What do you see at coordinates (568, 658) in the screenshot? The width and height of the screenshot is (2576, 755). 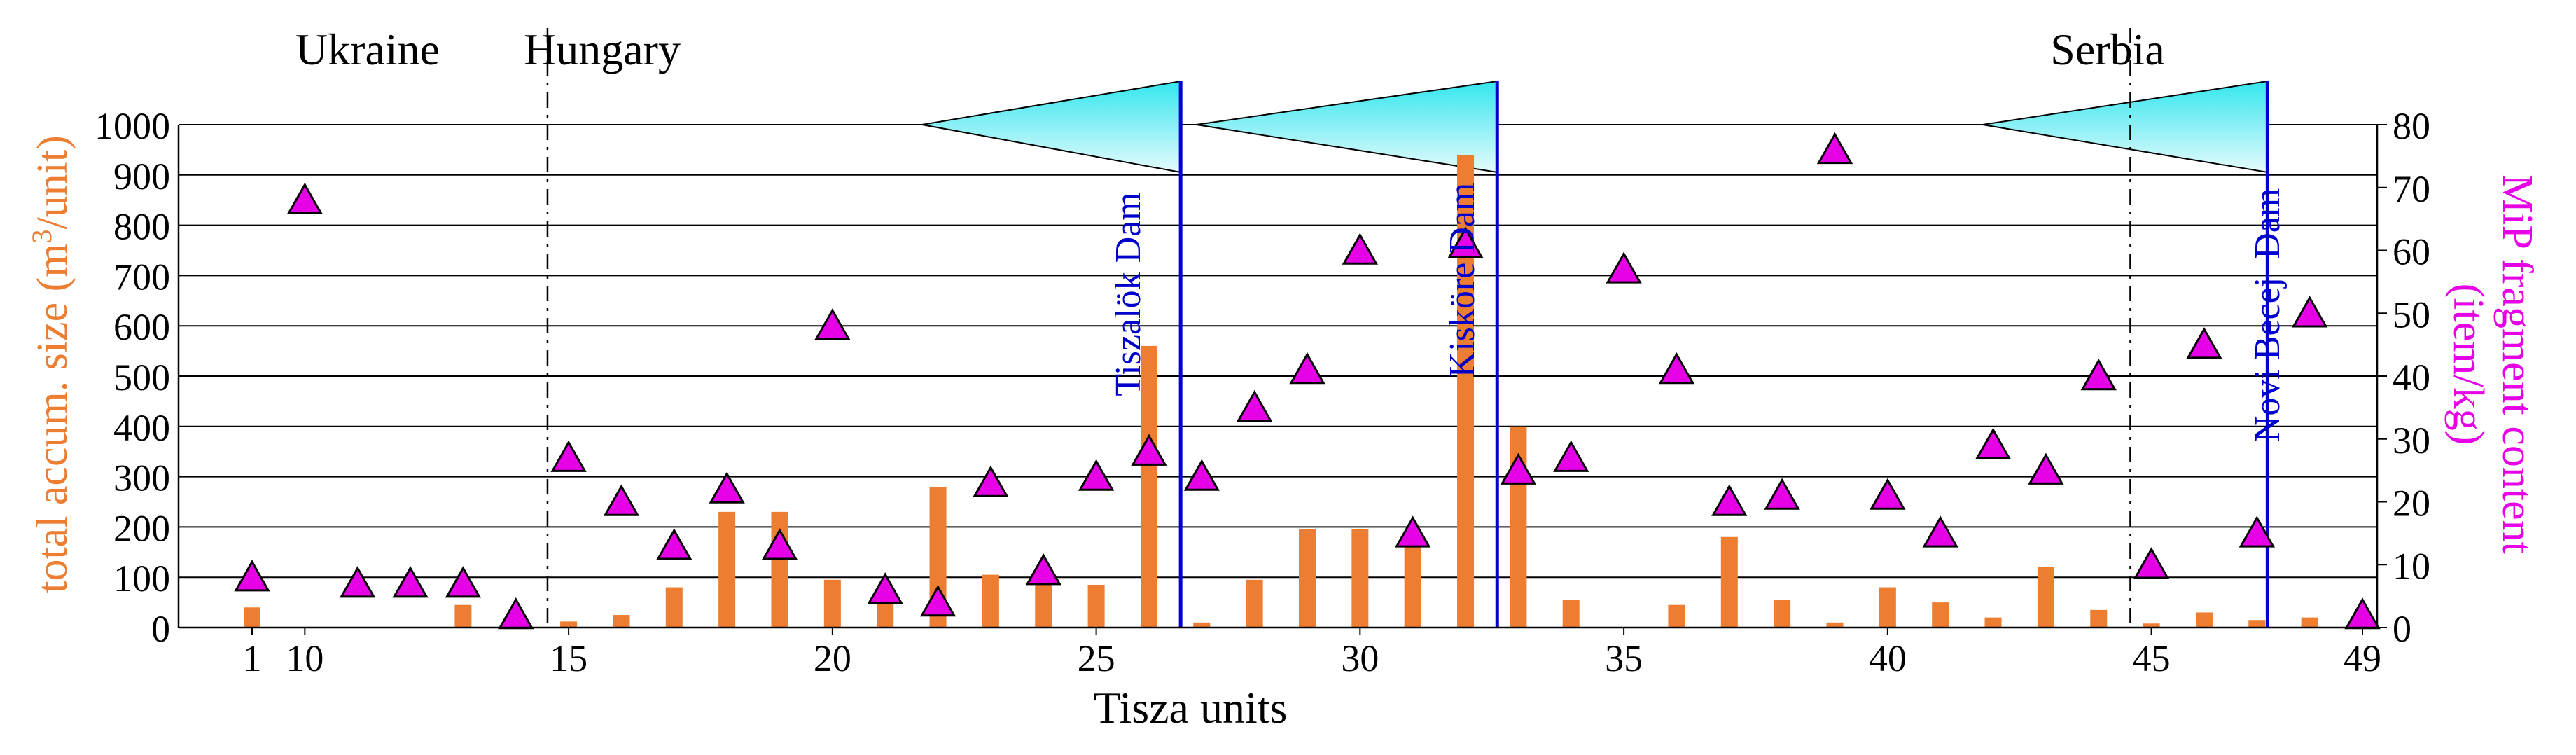 I see `x-tick-label: 15` at bounding box center [568, 658].